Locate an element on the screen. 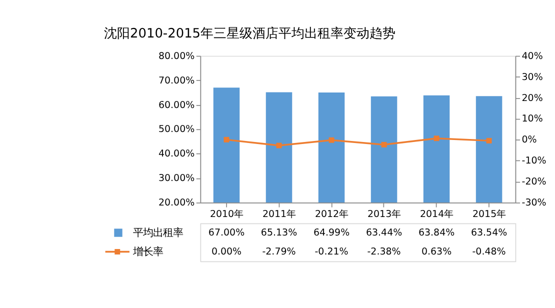  chart-title: 沈阳2010-2015年三星级酒店平均出租率变动趋势 is located at coordinates (250, 33).